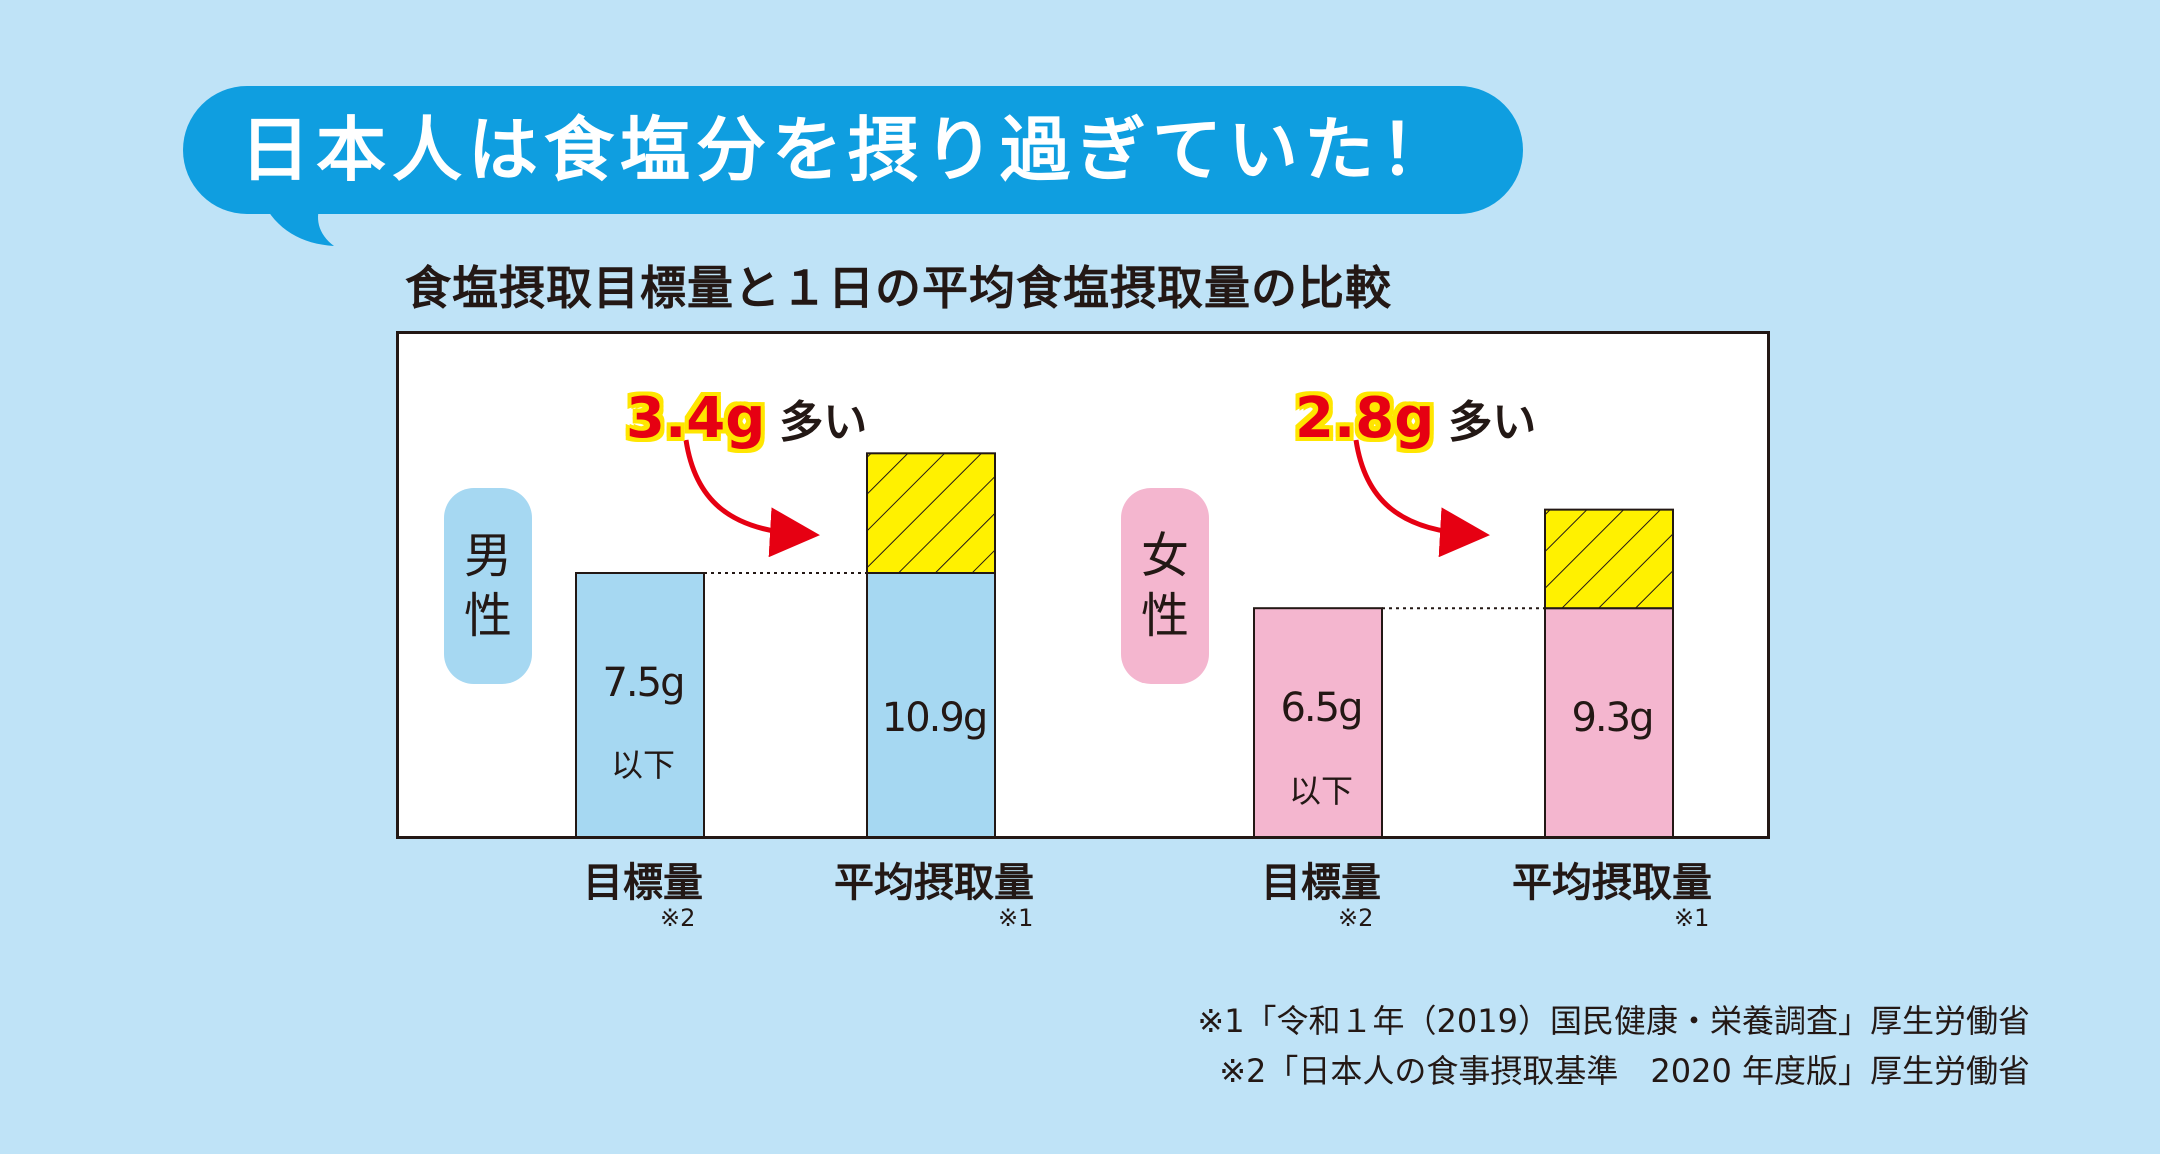 This screenshot has width=2160, height=1154. Describe the element at coordinates (934, 883) in the screenshot. I see `x-label-average-male: 平均摂取量` at that location.